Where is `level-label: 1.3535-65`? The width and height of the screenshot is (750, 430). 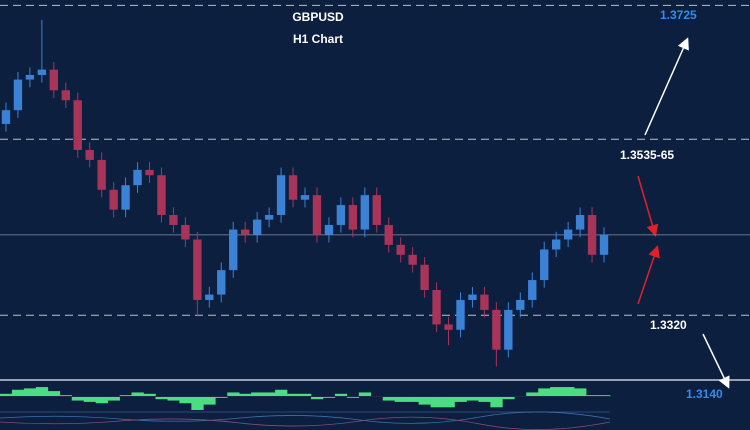 level-label: 1.3535-65 is located at coordinates (647, 155).